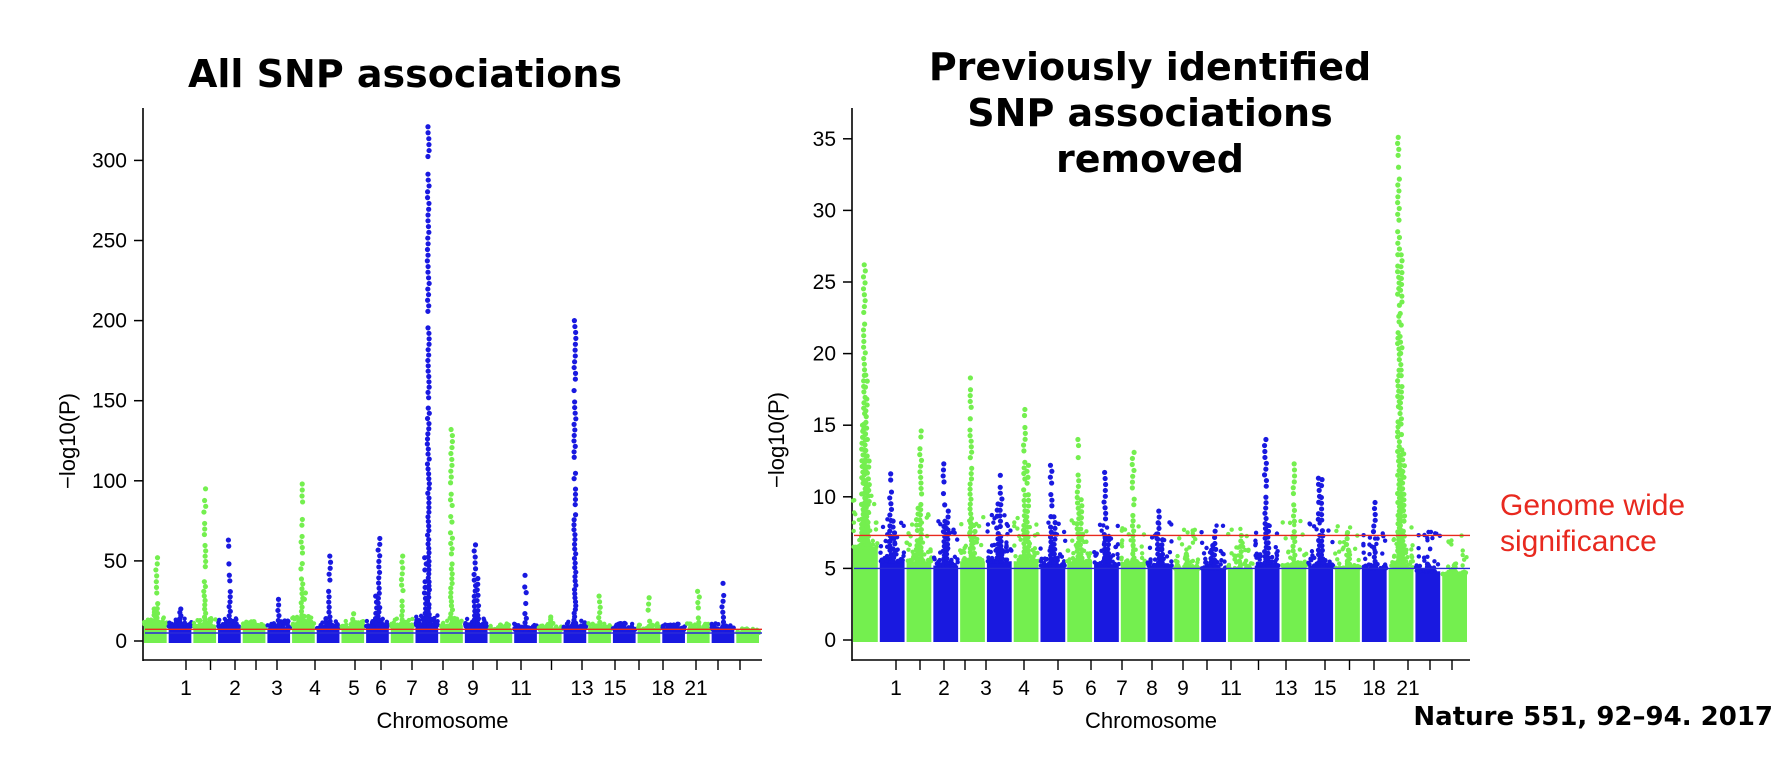 This screenshot has width=1789, height=760. I want to click on chart-title-left: All SNP associations, so click(405, 74).